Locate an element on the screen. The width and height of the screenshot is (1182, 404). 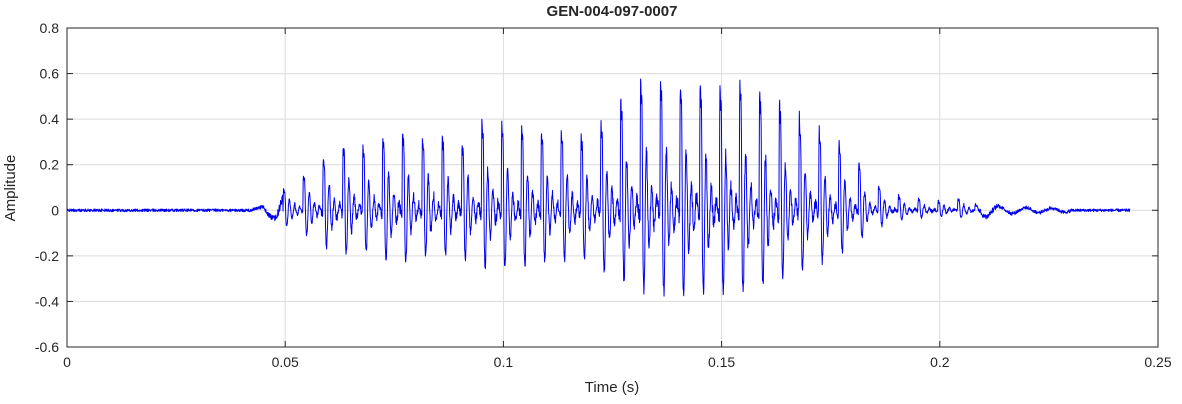
x-axis-label: Time (s) is located at coordinates (612, 387).